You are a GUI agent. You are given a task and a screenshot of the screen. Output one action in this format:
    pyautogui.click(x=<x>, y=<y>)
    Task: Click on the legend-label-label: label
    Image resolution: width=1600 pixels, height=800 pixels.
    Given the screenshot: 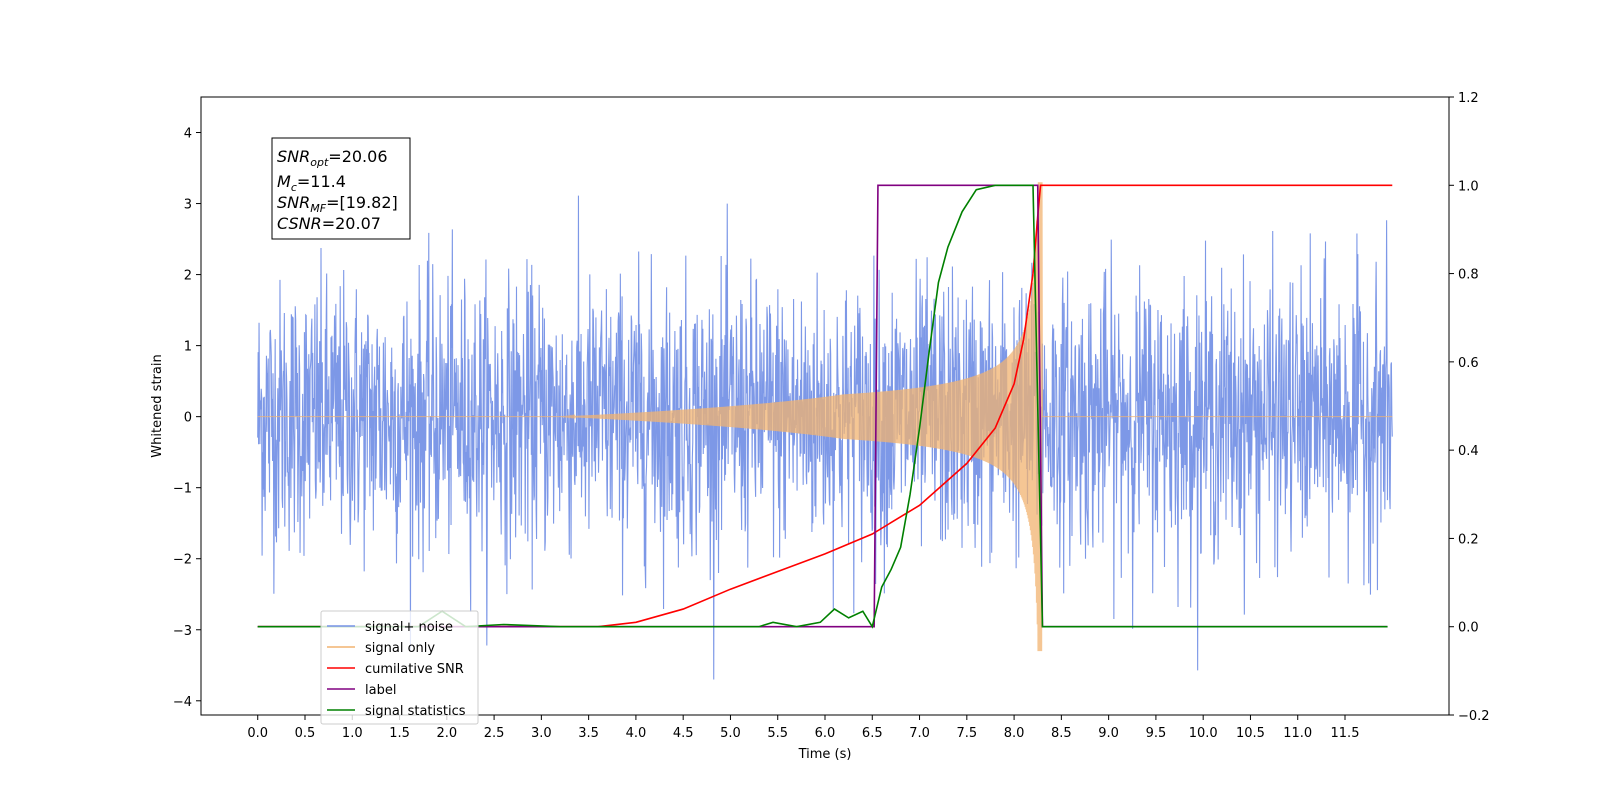 What is the action you would take?
    pyautogui.click(x=380, y=690)
    